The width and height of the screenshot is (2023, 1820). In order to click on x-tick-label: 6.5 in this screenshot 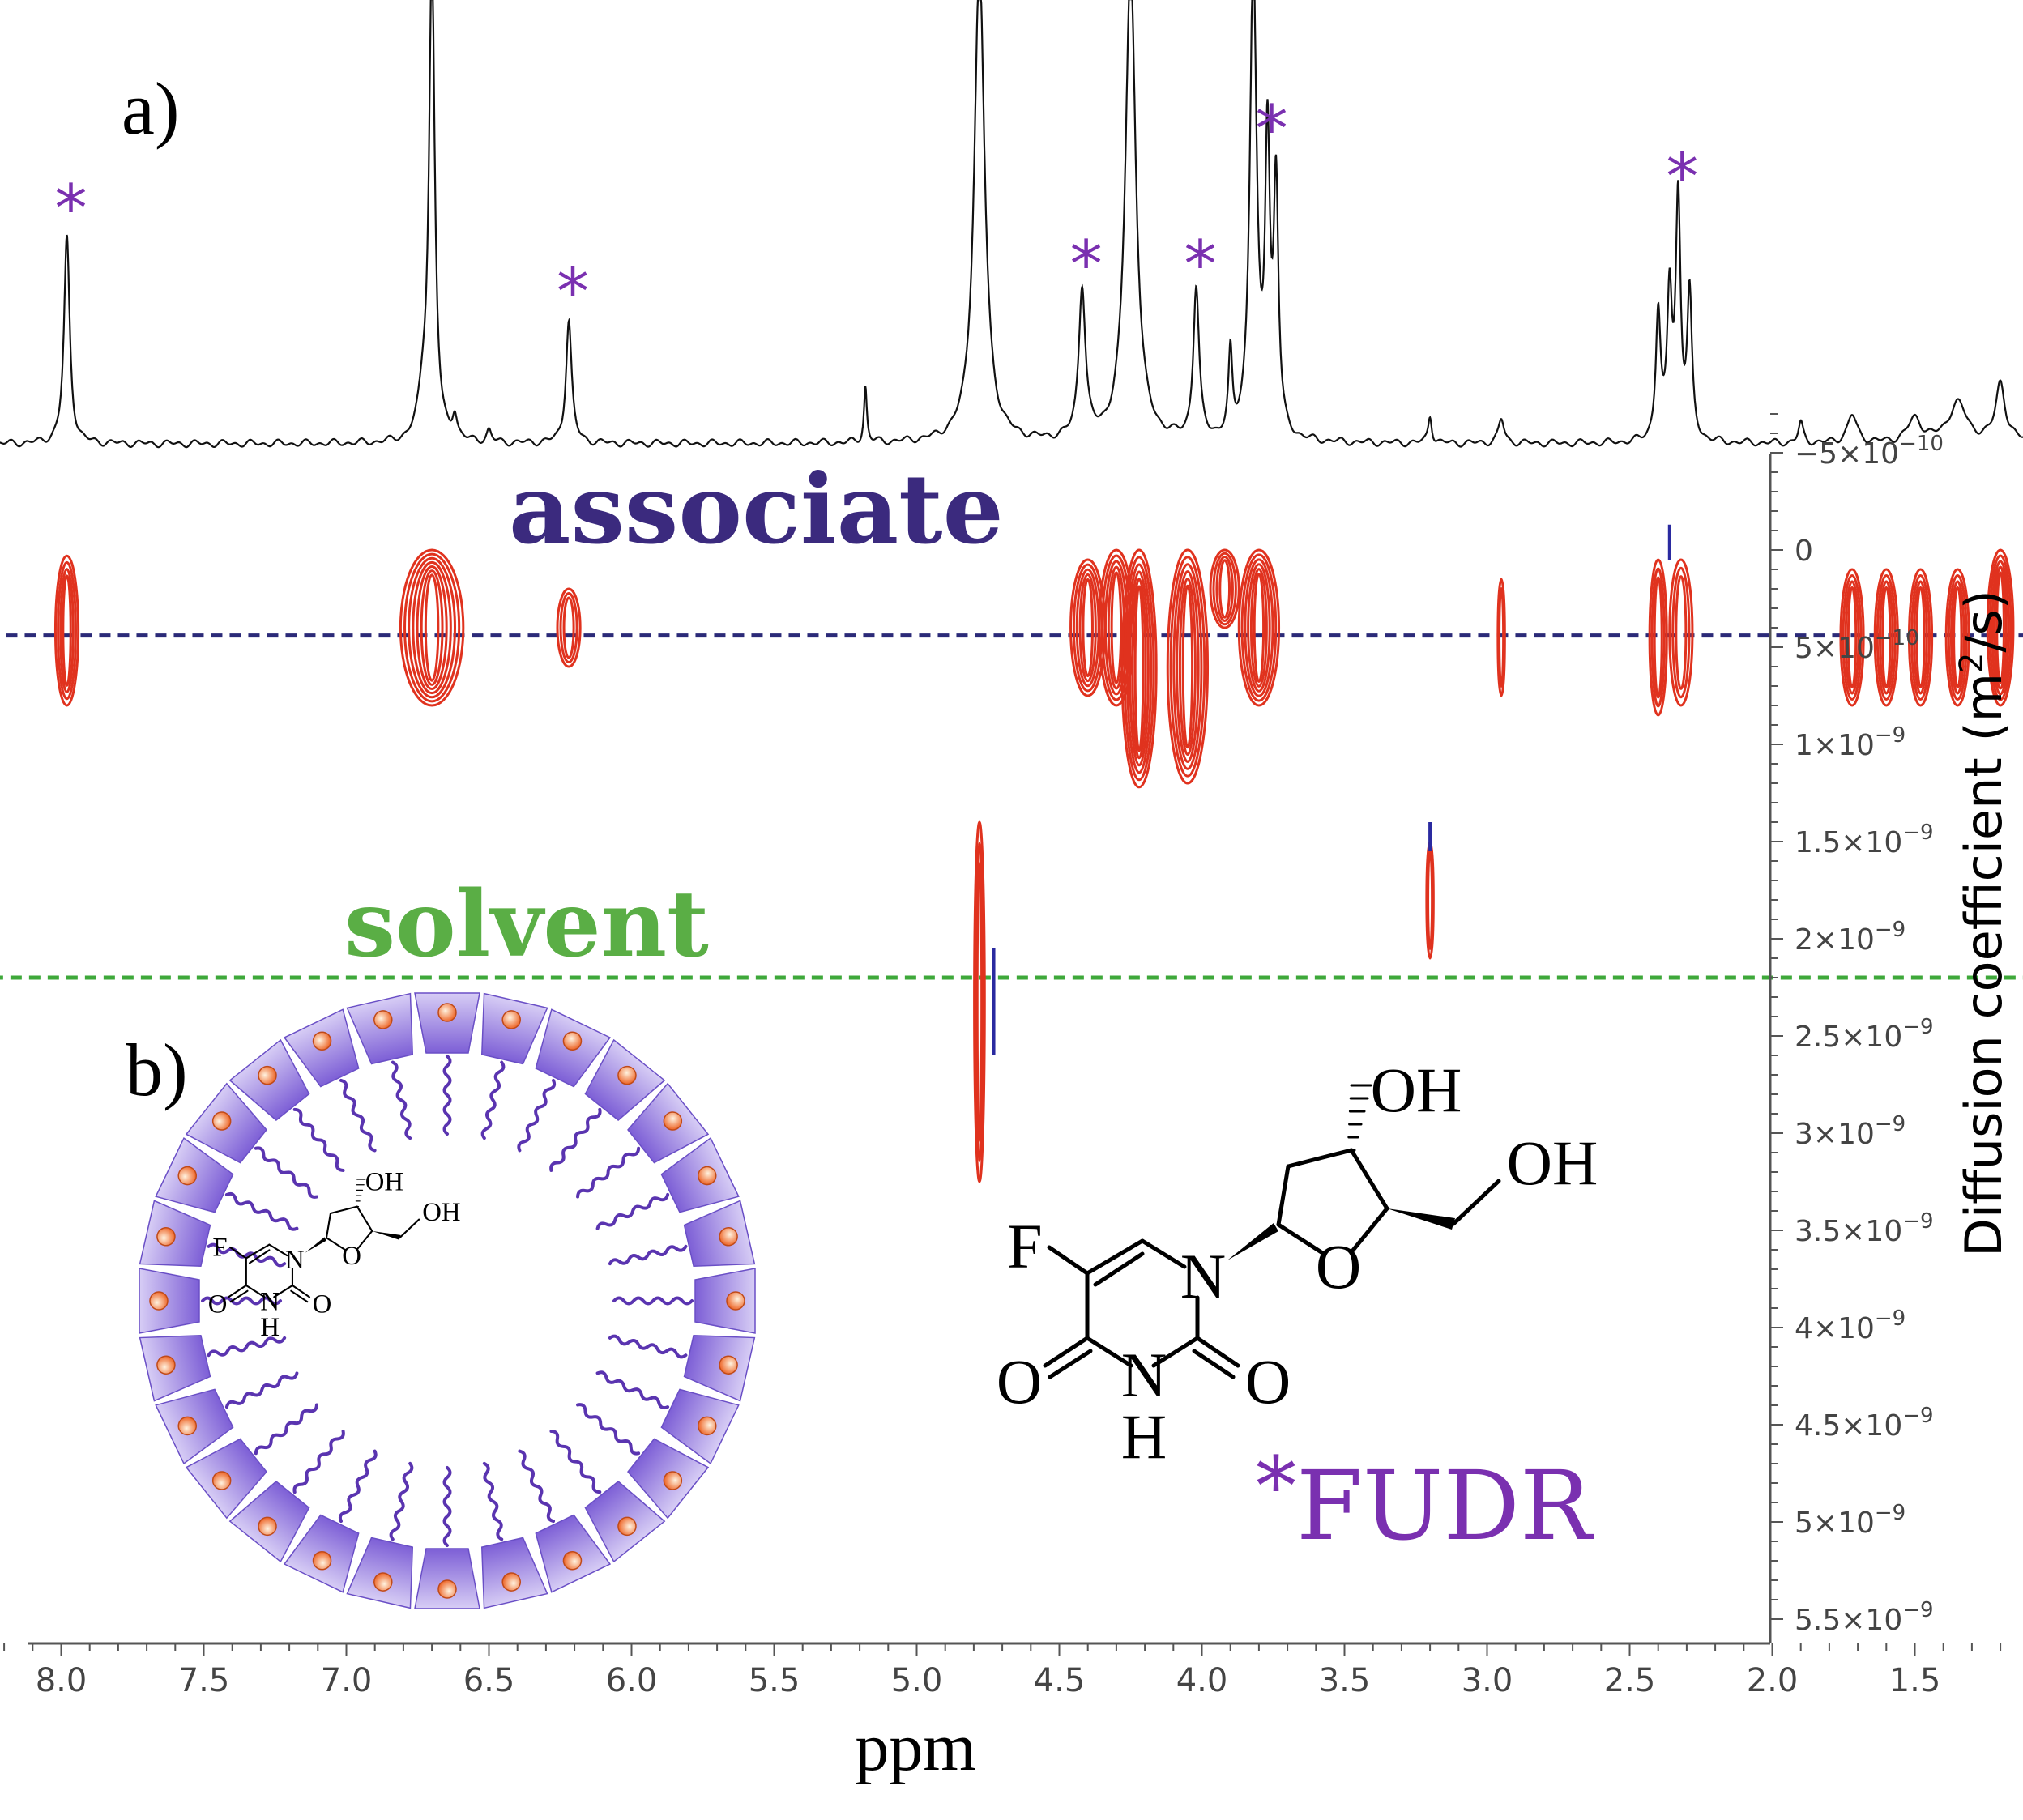, I will do `click(489, 1680)`.